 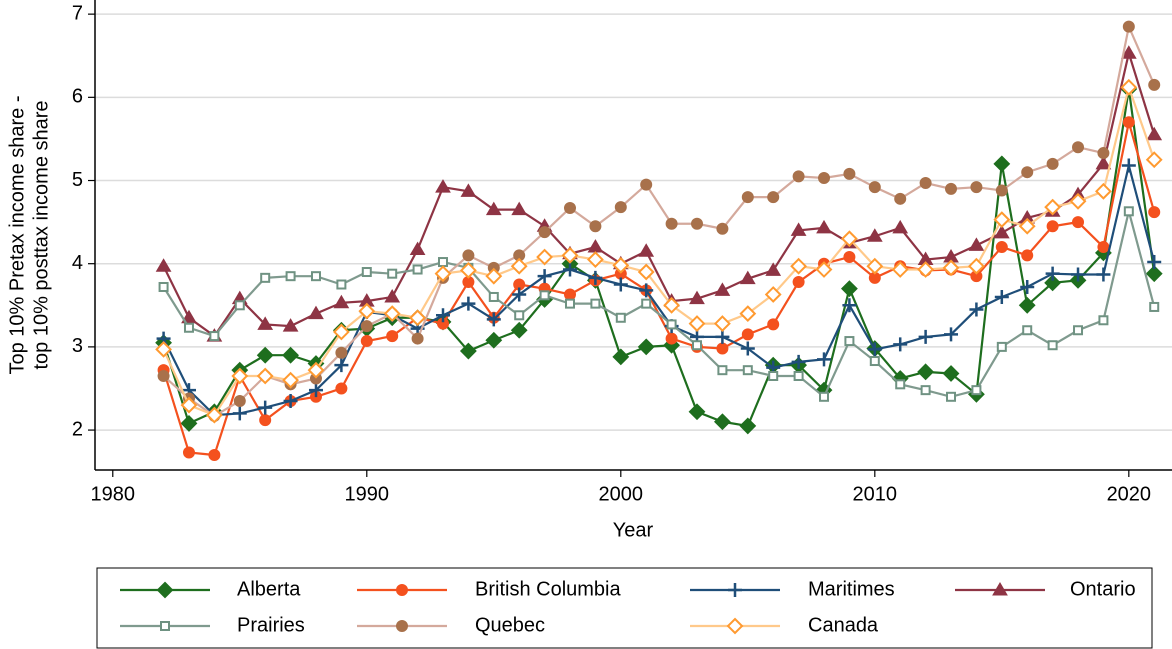 I want to click on legend-label: Alberta, so click(x=269, y=589).